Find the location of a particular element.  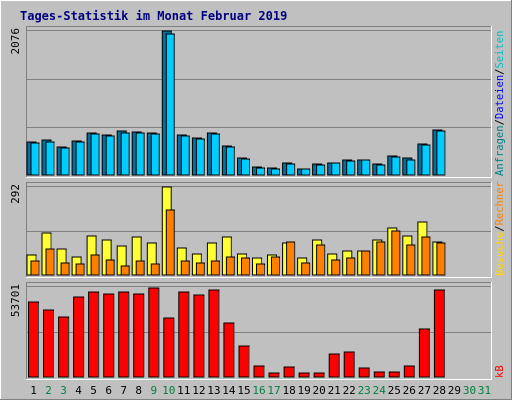

bar-bottom-s0-d8 is located at coordinates (139, 335).